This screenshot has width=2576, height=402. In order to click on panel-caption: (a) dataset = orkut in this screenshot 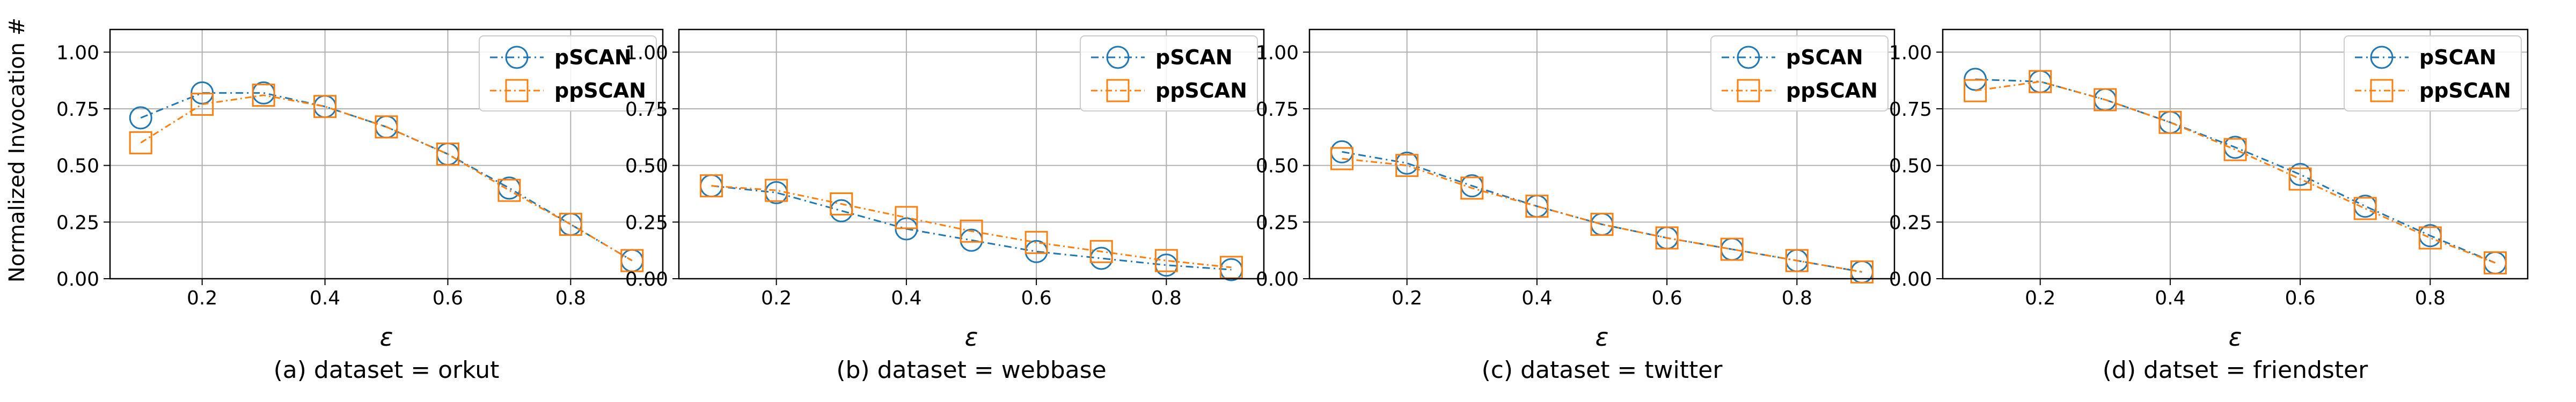, I will do `click(387, 370)`.